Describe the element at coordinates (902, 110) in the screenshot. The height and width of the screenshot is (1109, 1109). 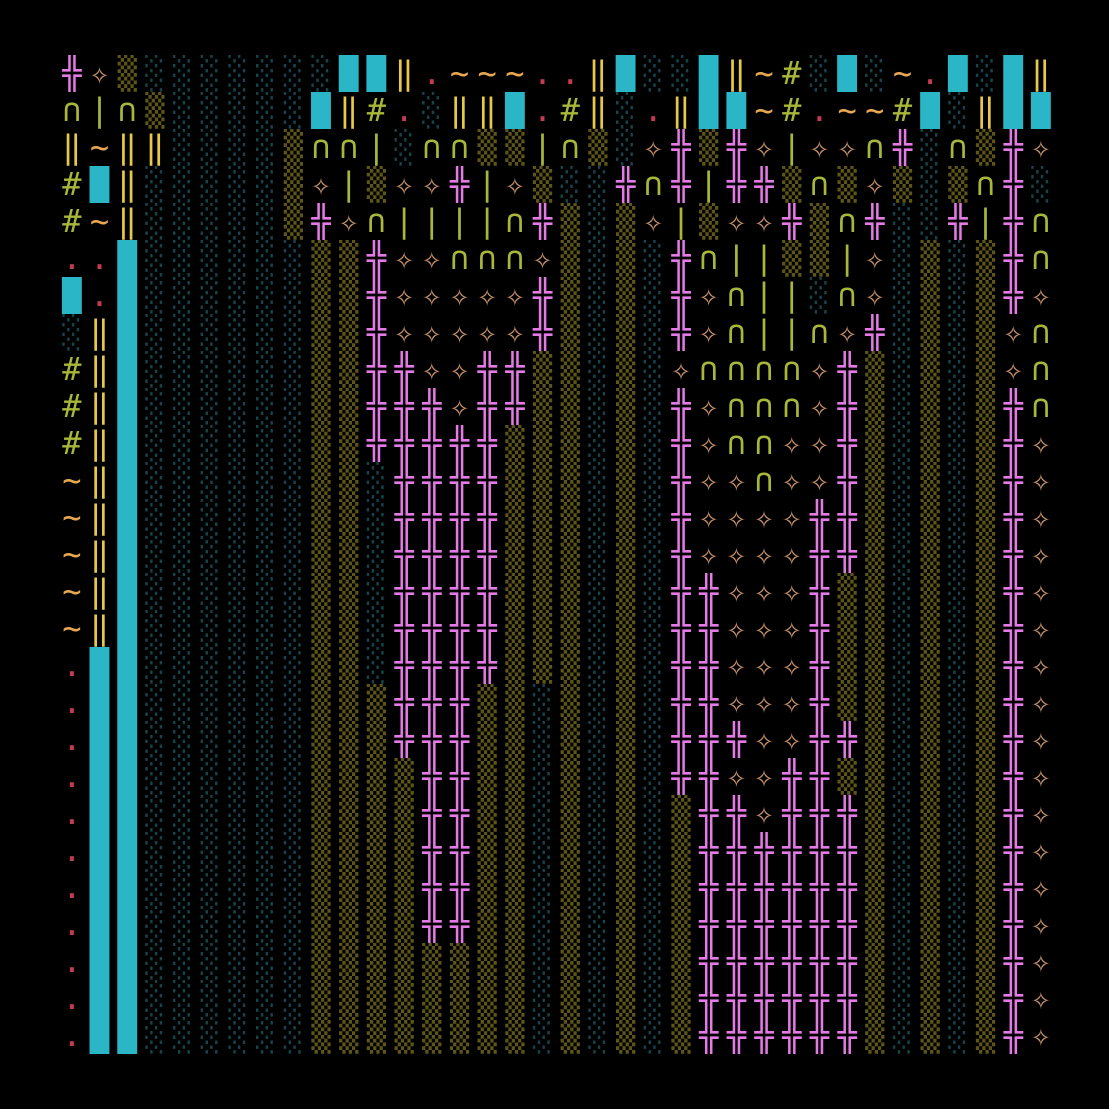
I see `glyph: #` at that location.